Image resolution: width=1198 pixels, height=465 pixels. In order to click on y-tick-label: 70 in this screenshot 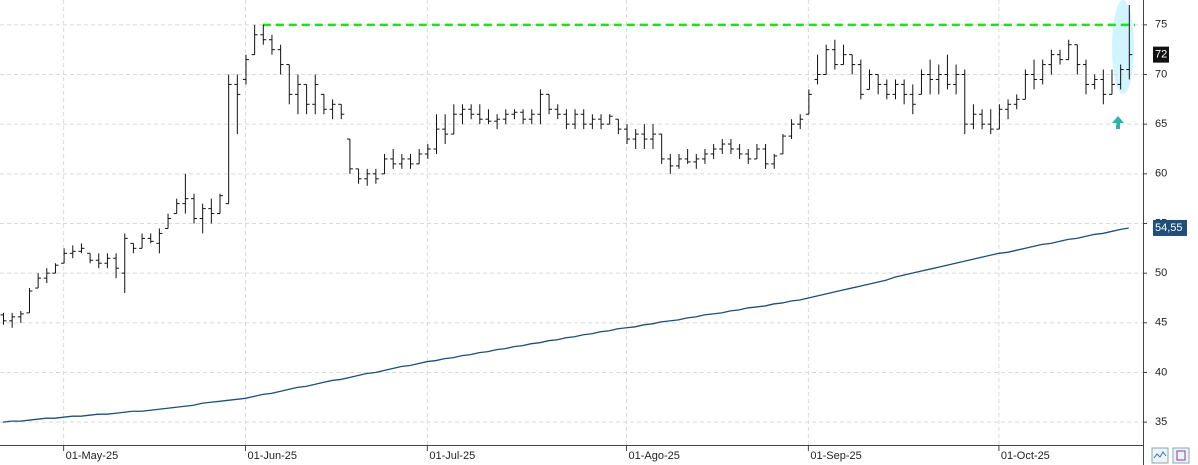, I will do `click(1161, 74)`.